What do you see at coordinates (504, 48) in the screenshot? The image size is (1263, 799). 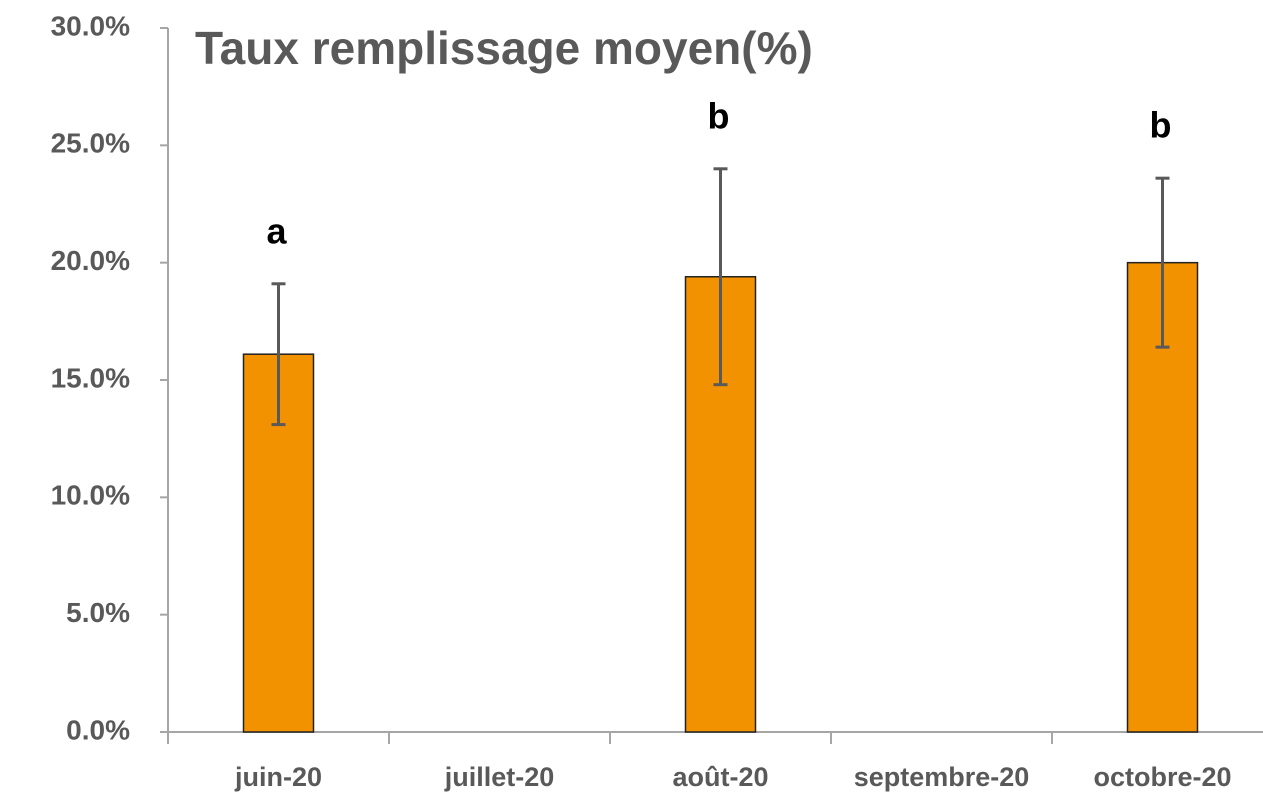 I see `chart-title: Taux remplissage moyen(%)` at bounding box center [504, 48].